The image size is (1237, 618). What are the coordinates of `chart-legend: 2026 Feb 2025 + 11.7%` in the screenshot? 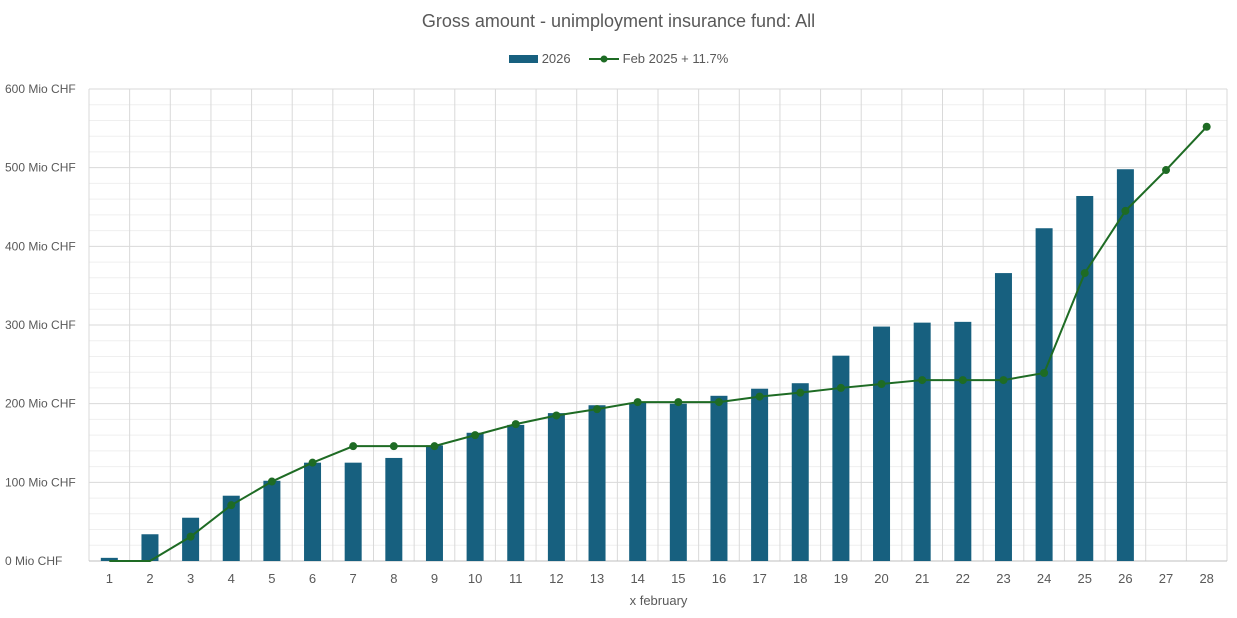 It's located at (618, 58).